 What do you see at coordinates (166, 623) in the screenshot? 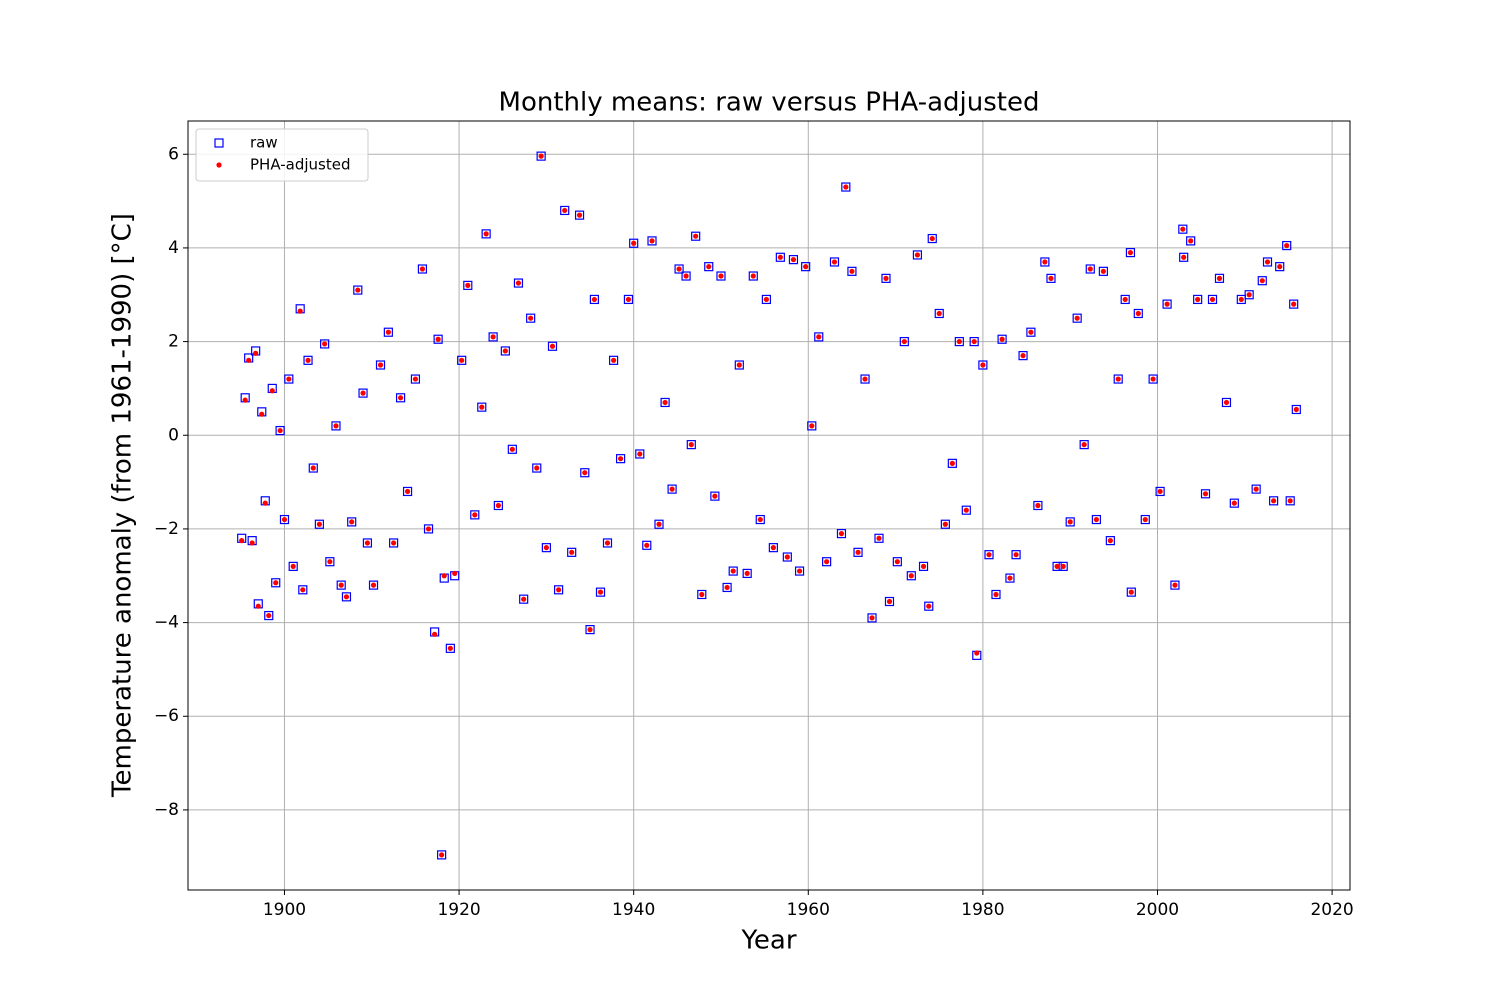
I see `y-tick-label: −4` at bounding box center [166, 623].